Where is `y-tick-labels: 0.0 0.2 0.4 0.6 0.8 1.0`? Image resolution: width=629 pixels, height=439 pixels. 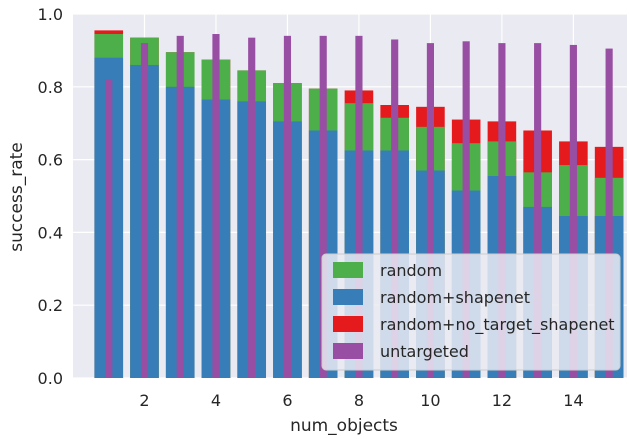 y-tick-labels: 0.0 0.2 0.4 0.6 0.8 1.0 is located at coordinates (50, 196).